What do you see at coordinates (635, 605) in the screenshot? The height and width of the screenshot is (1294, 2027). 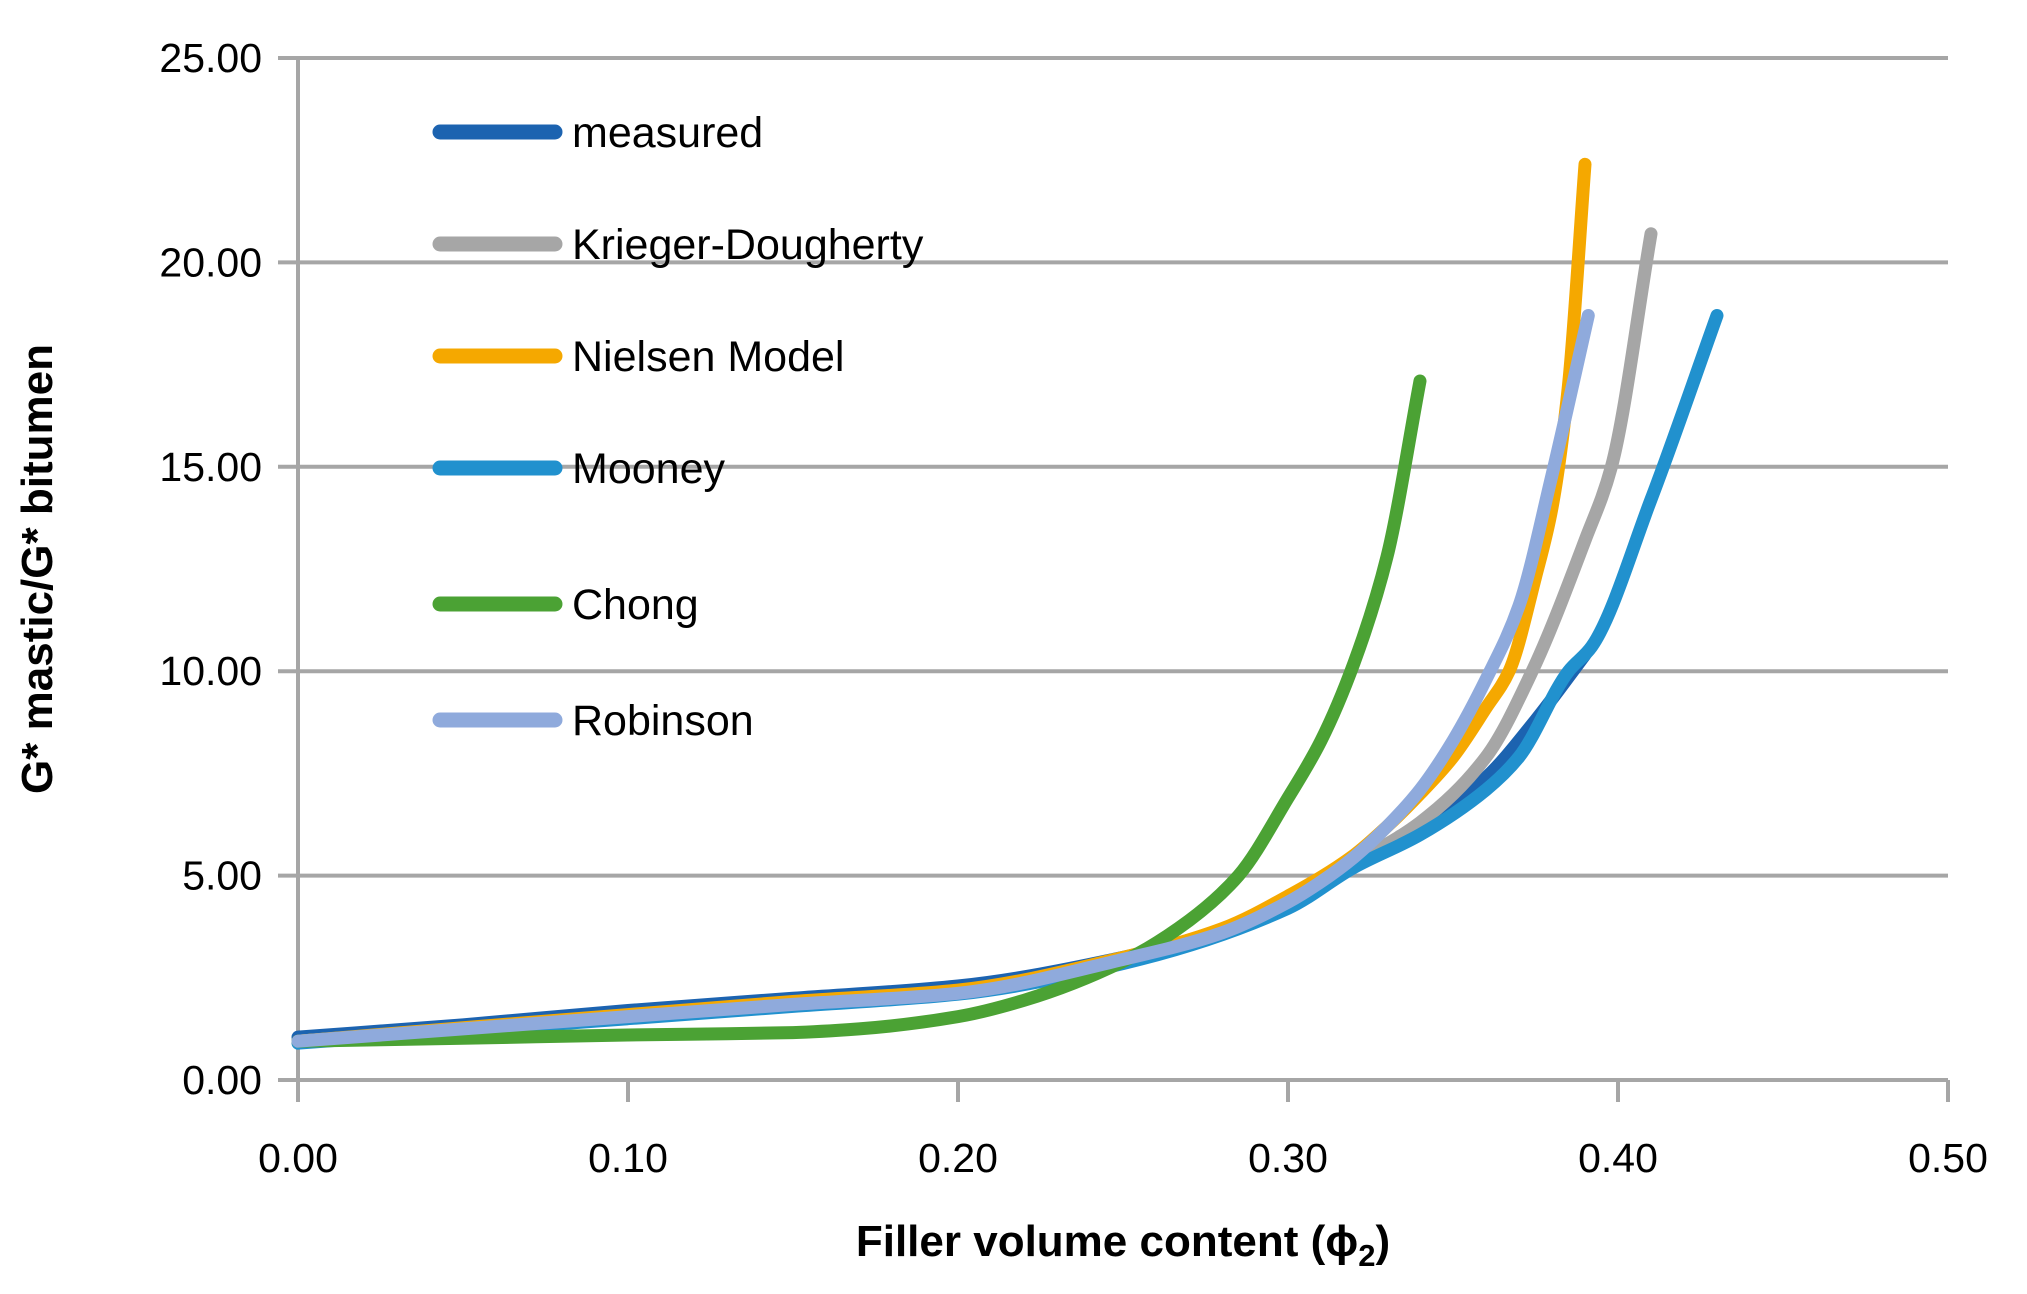 I see `legend-label: Chong` at bounding box center [635, 605].